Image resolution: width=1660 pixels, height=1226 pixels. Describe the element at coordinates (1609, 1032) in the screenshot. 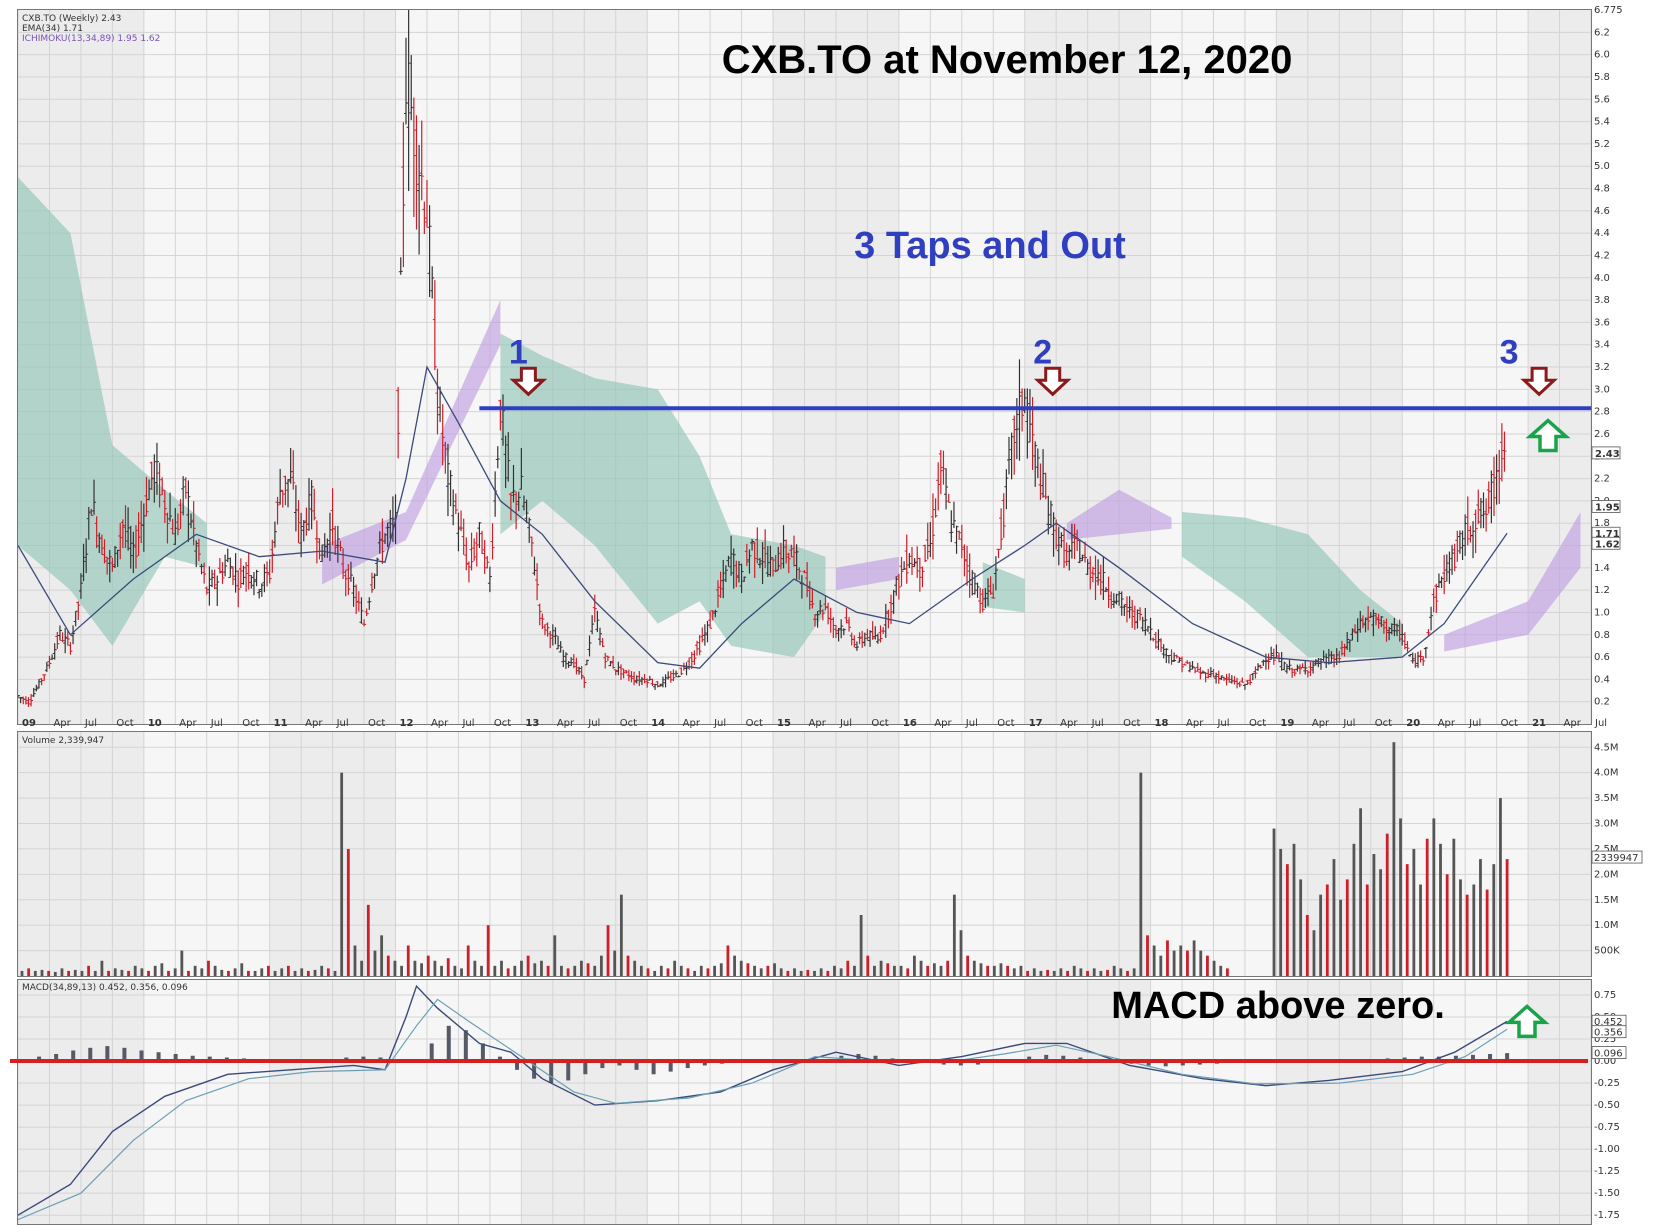

I see `macd-marker-box` at that location.